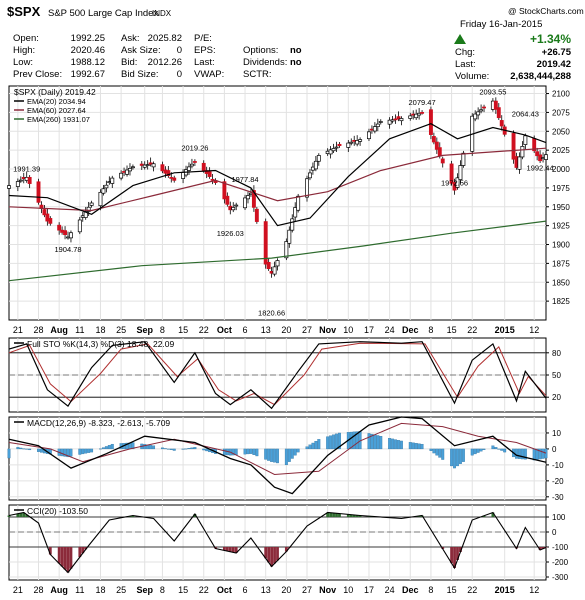  I want to click on exchange: INDX, so click(162, 13).